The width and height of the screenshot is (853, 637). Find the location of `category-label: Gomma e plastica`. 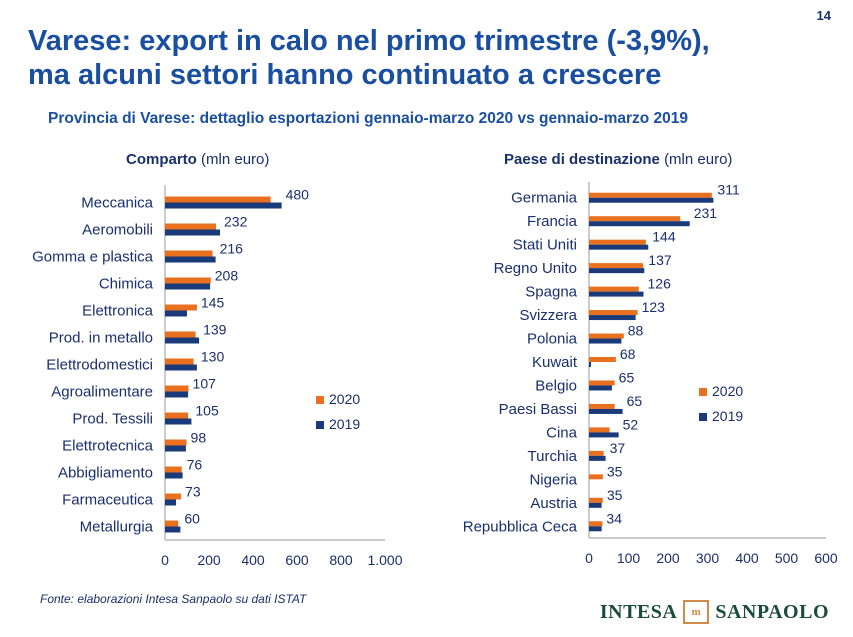

category-label: Gomma e plastica is located at coordinates (93, 257).